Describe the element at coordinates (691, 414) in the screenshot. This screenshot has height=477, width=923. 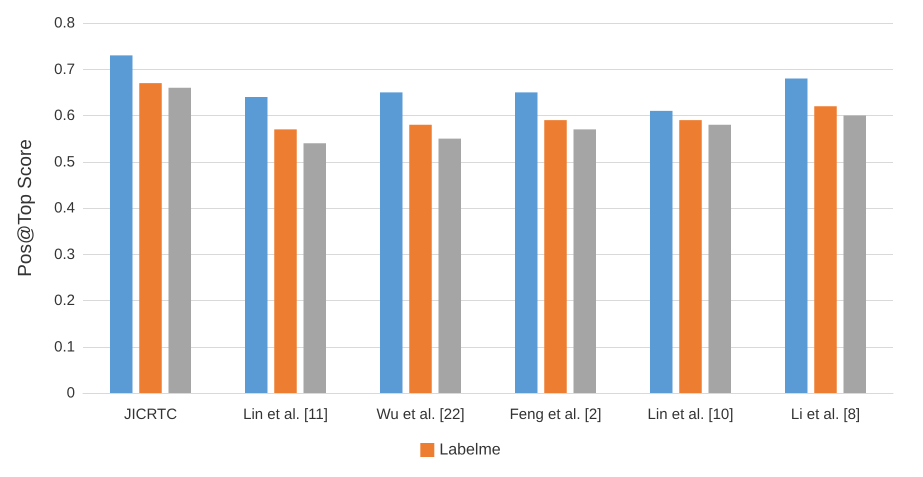
I see `x-tick-label: Lin et al. [10]` at that location.